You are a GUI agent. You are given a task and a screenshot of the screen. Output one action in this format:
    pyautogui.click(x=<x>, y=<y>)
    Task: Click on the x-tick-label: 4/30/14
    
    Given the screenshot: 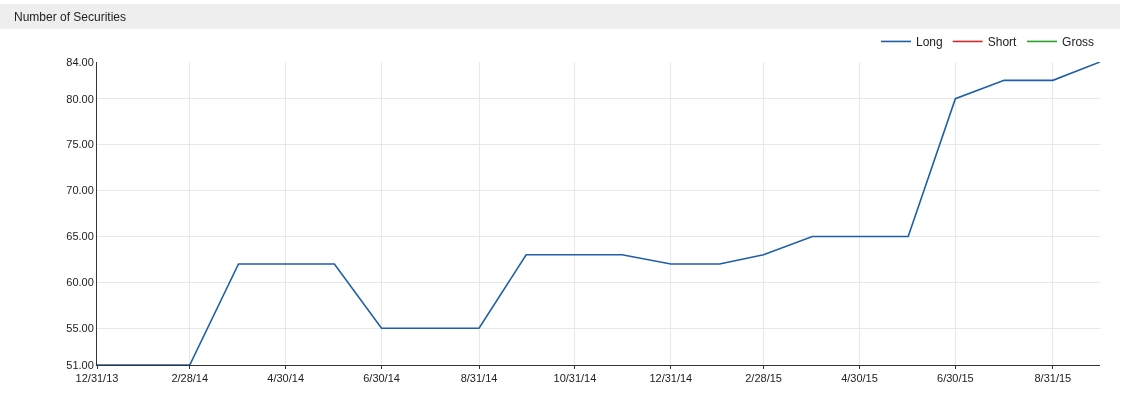 What is the action you would take?
    pyautogui.click(x=285, y=378)
    